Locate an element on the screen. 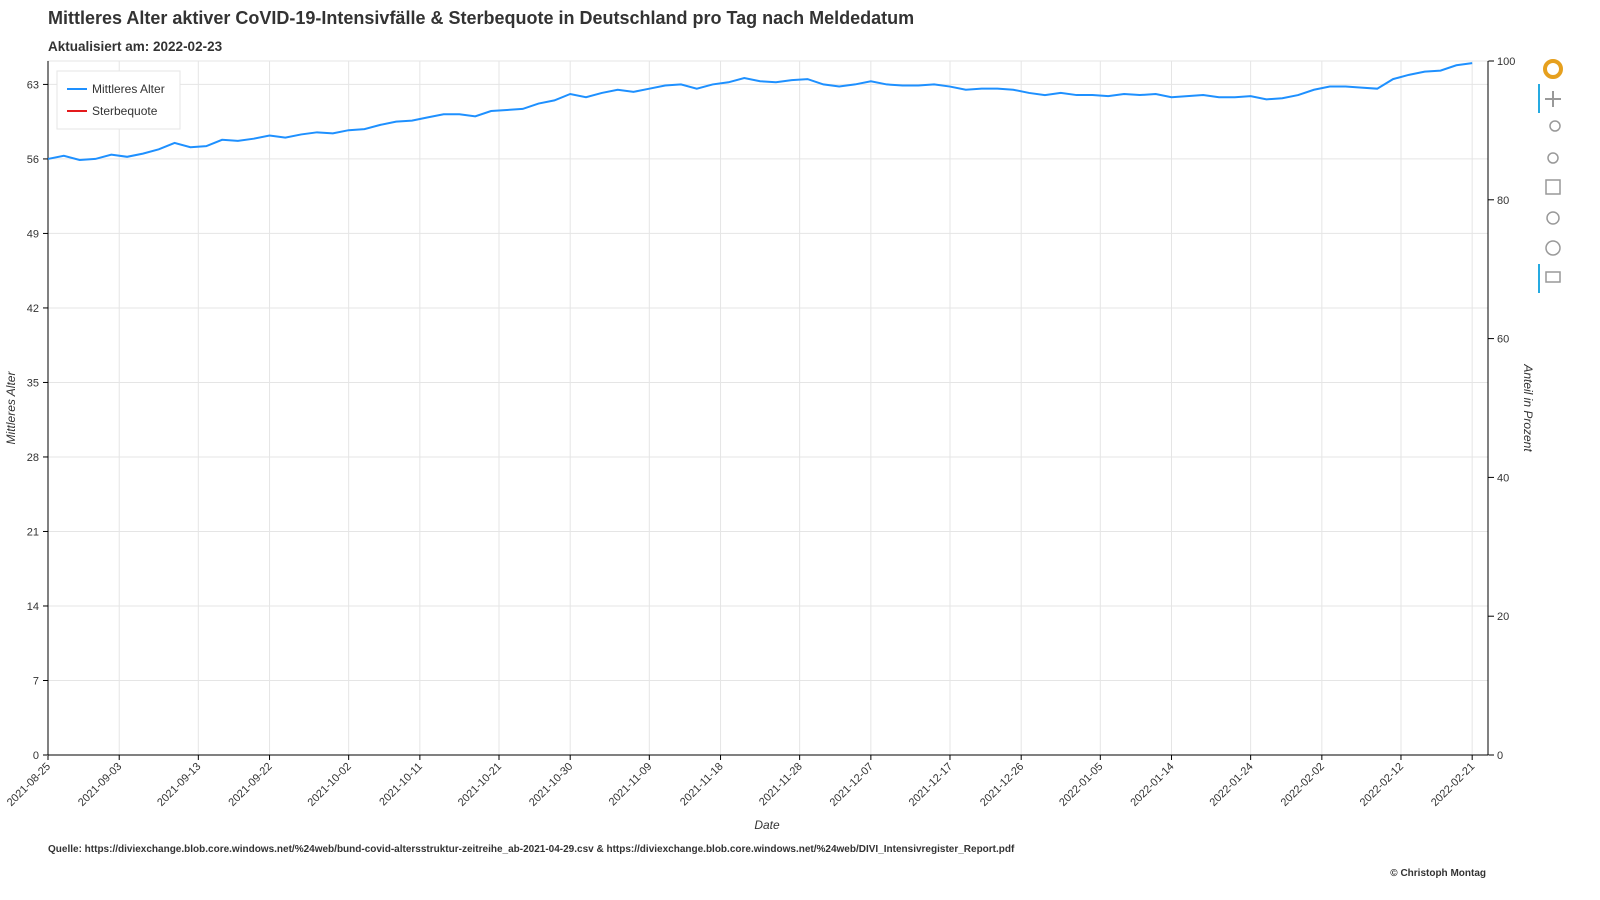  y-tick-label: 35 is located at coordinates (33, 383).